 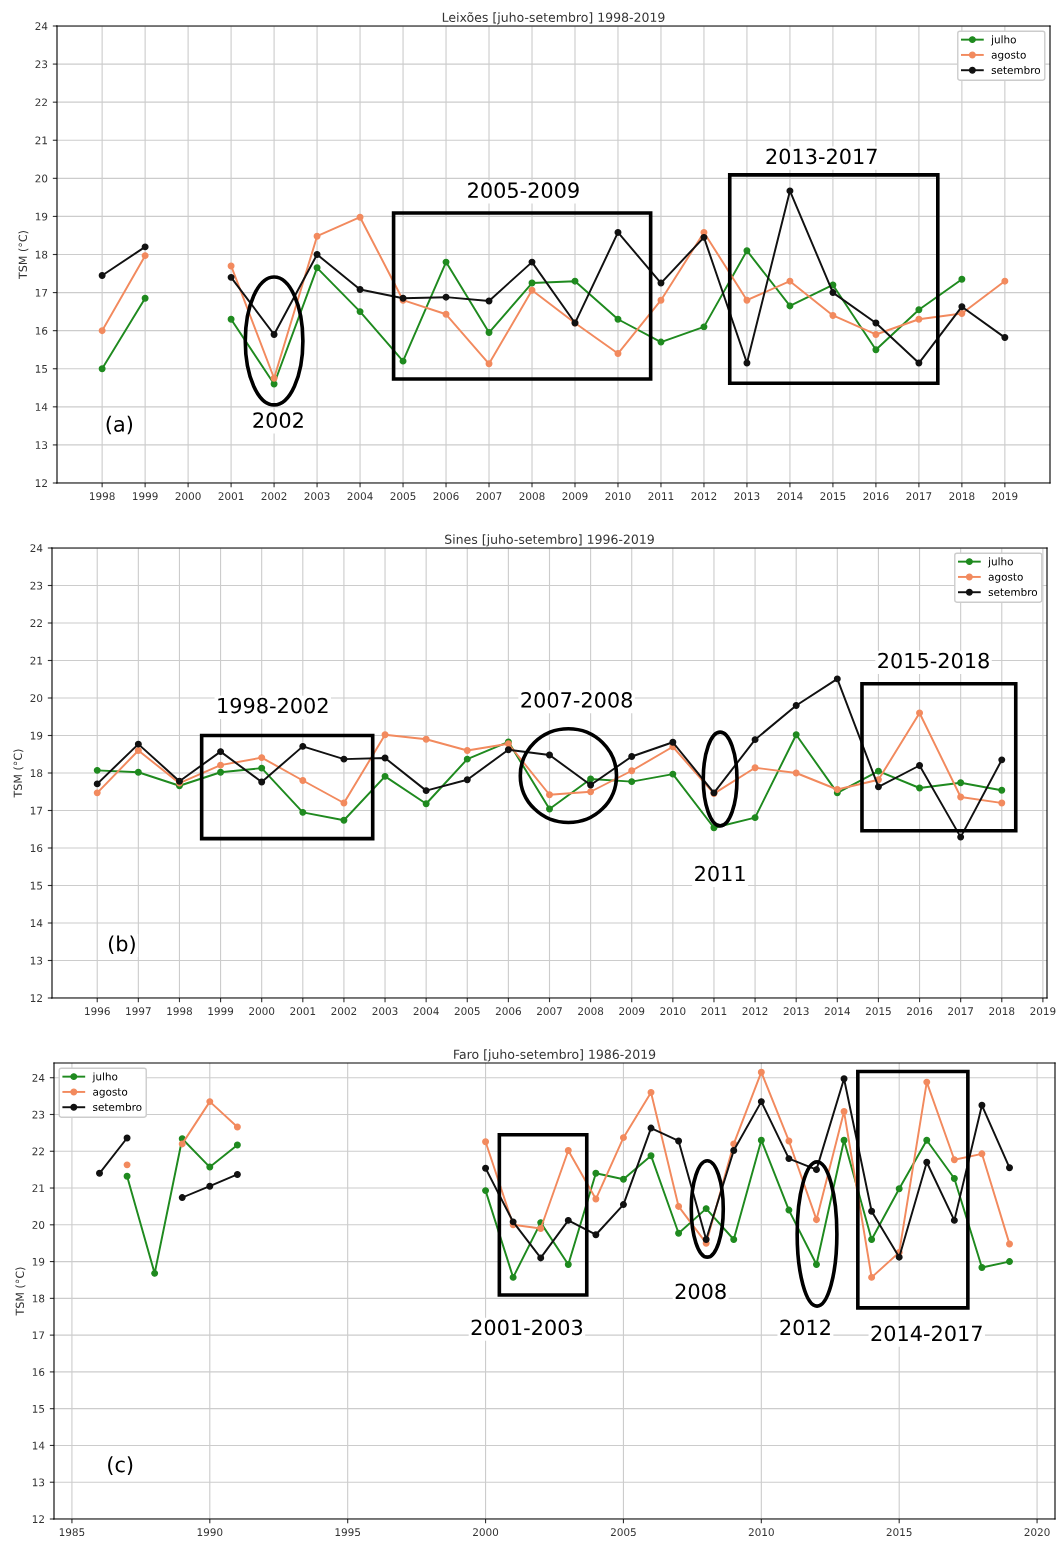 What do you see at coordinates (278, 420) in the screenshot?
I see `annotation: 2002` at bounding box center [278, 420].